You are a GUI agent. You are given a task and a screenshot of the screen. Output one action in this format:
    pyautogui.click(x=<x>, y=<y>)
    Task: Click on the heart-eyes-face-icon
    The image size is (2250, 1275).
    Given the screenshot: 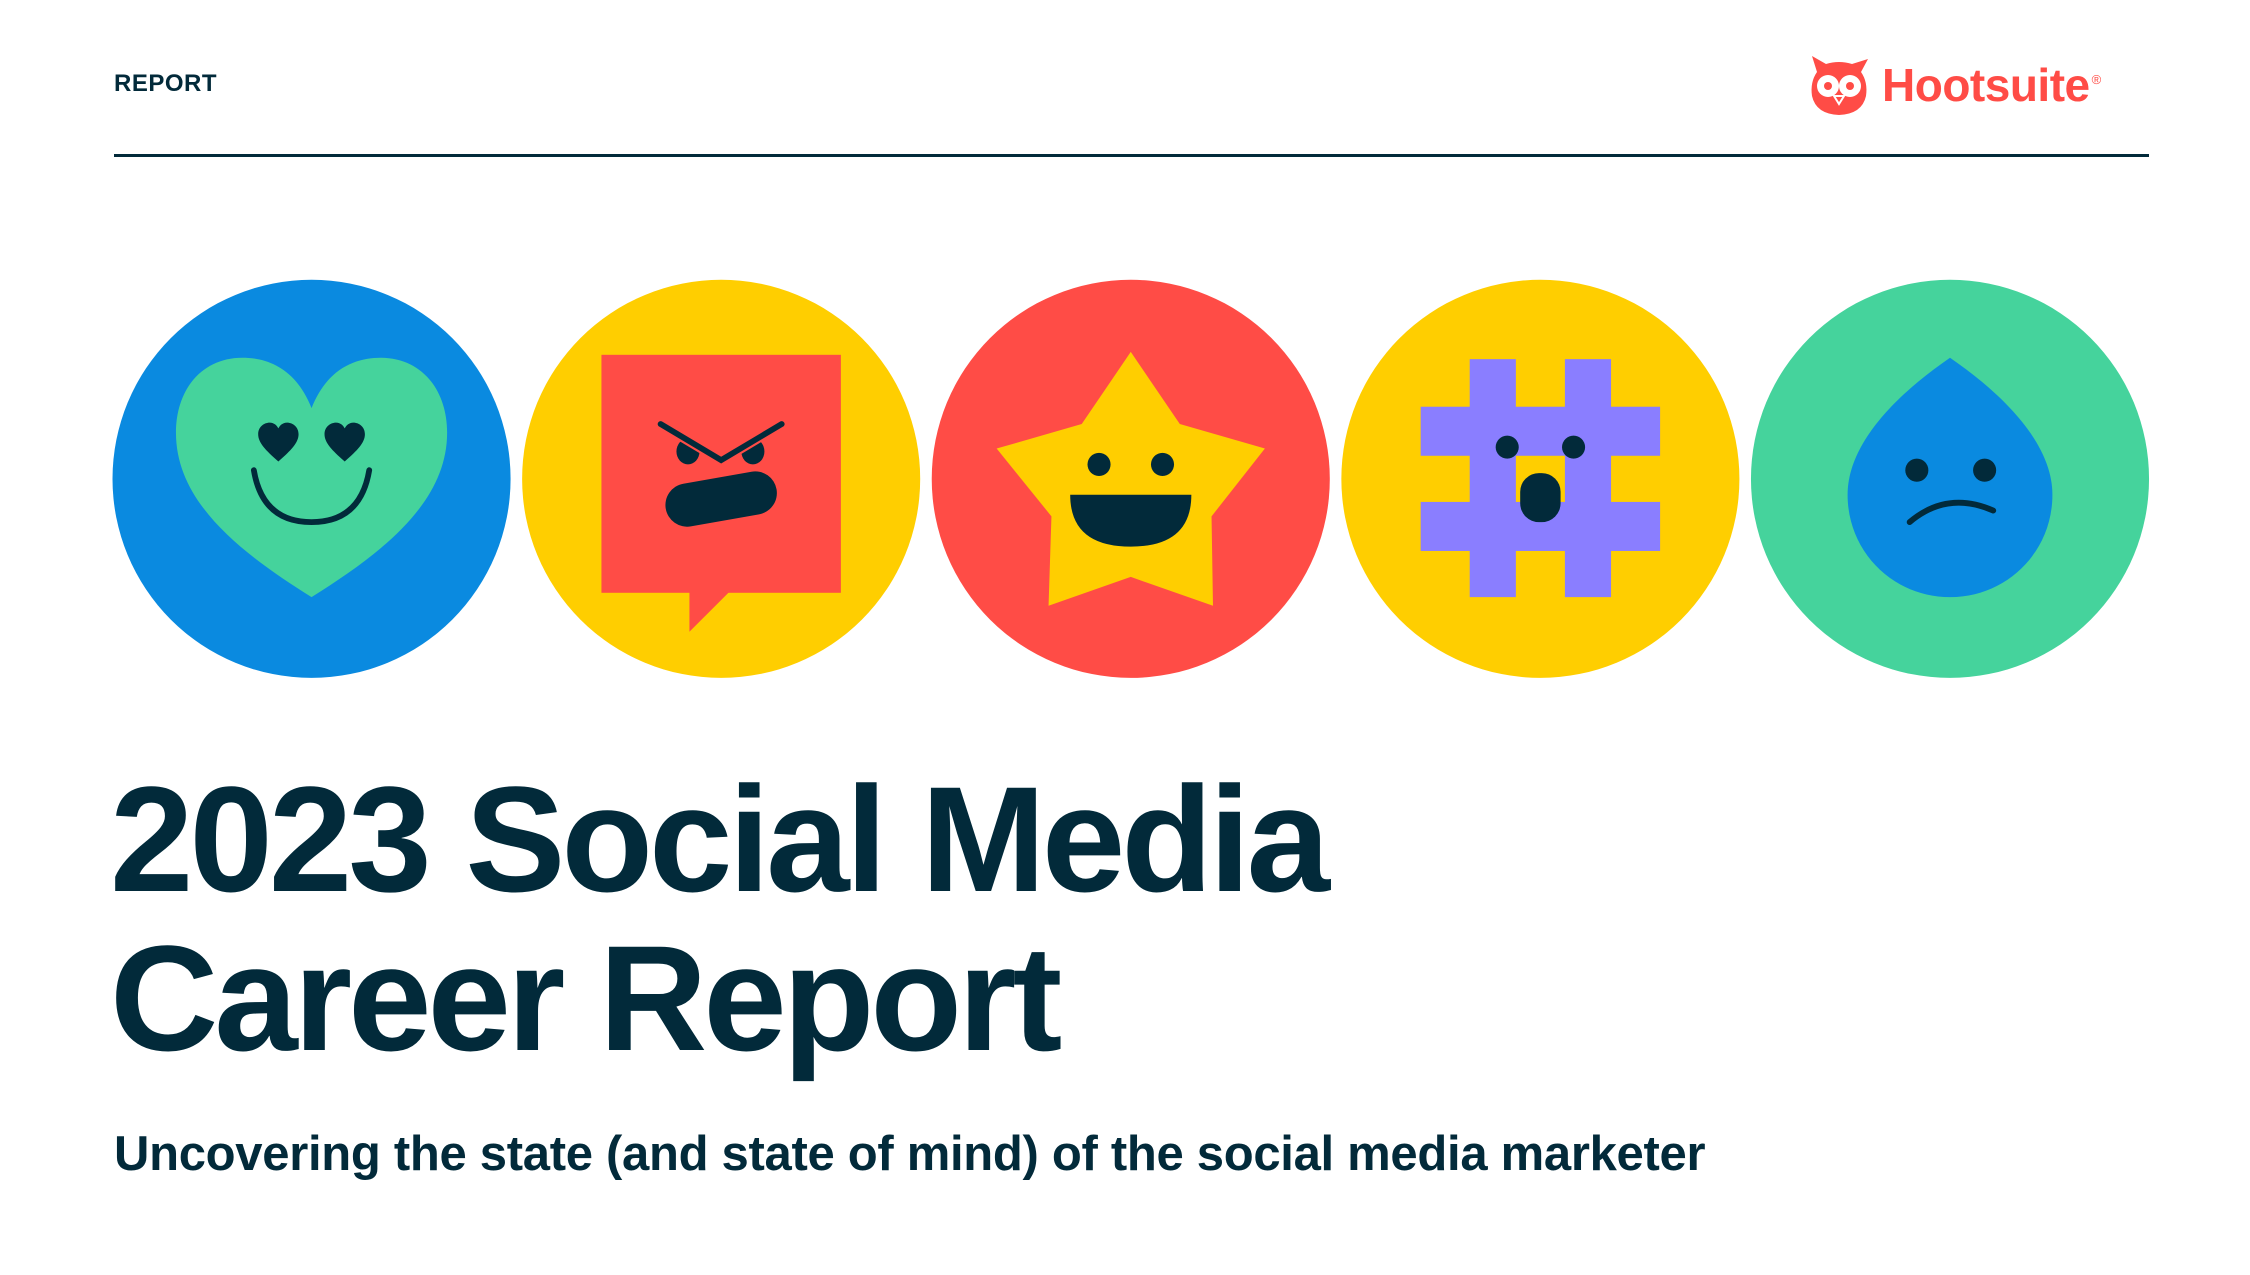 What is the action you would take?
    pyautogui.click(x=311, y=478)
    